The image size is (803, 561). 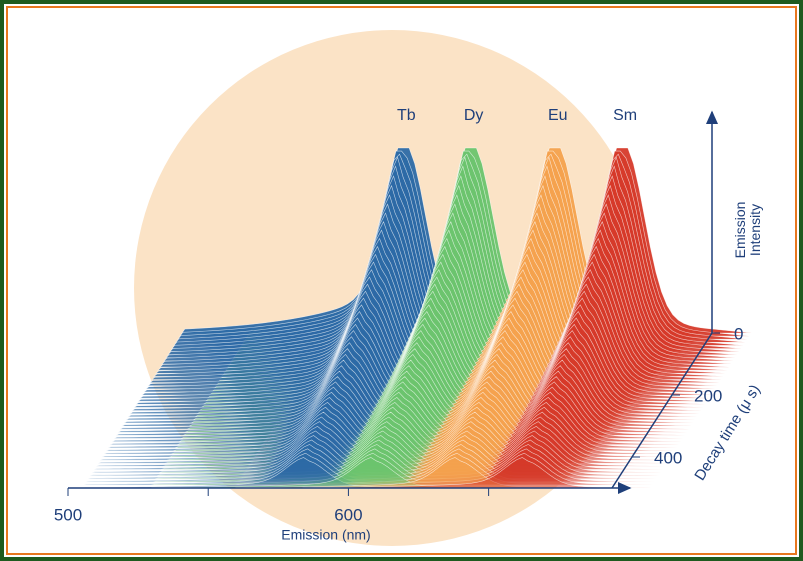 What do you see at coordinates (348, 514) in the screenshot?
I see `x-tick-label: 600` at bounding box center [348, 514].